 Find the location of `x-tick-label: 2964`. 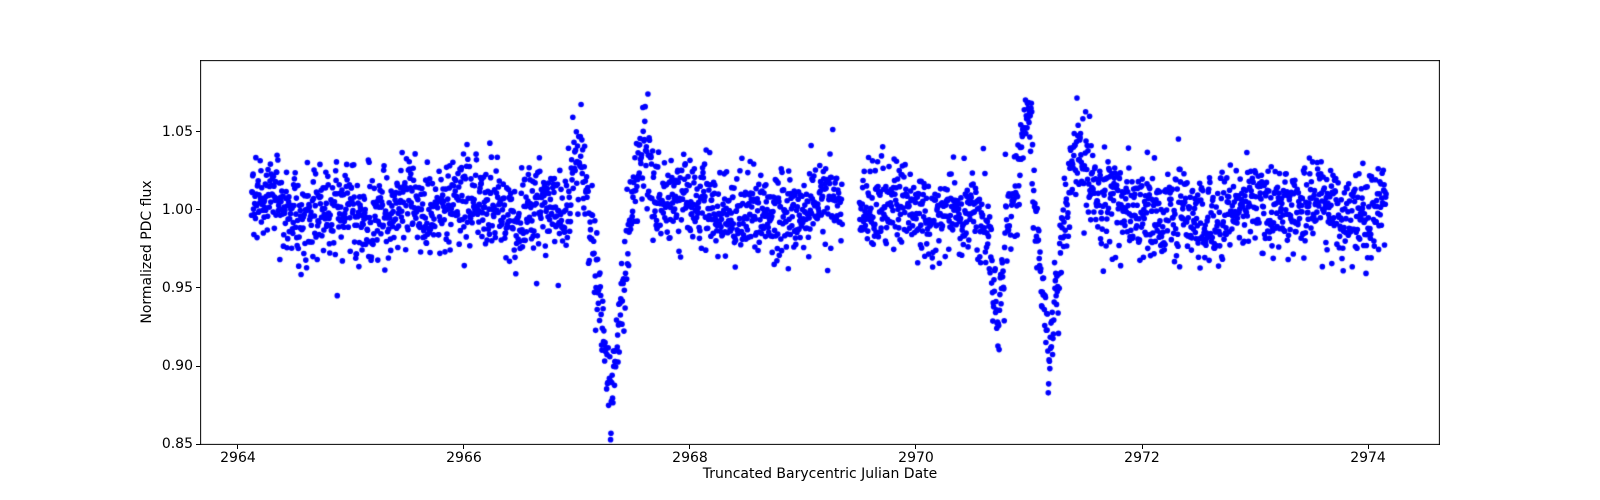

x-tick-label: 2964 is located at coordinates (238, 458).